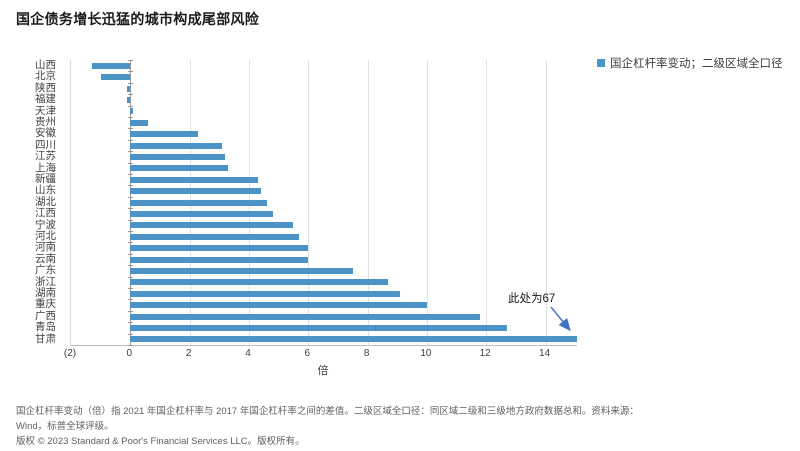  I want to click on y-tick-label-广西: 广西, so click(45, 315).